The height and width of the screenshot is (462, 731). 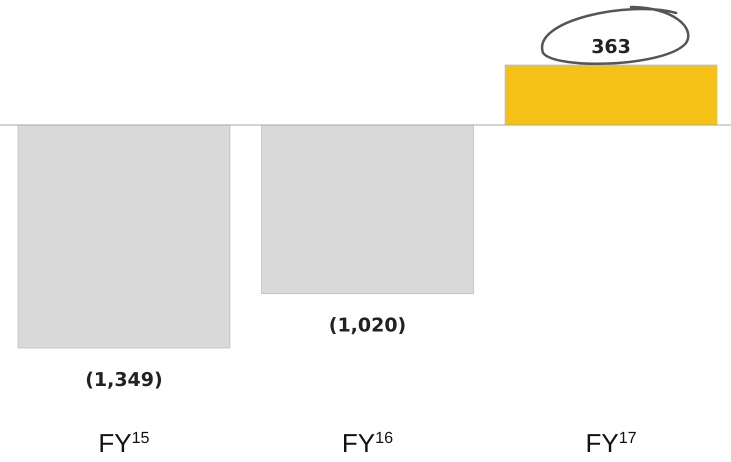 What do you see at coordinates (611, 443) in the screenshot?
I see `x-tick-label: FY$^{17}$` at bounding box center [611, 443].